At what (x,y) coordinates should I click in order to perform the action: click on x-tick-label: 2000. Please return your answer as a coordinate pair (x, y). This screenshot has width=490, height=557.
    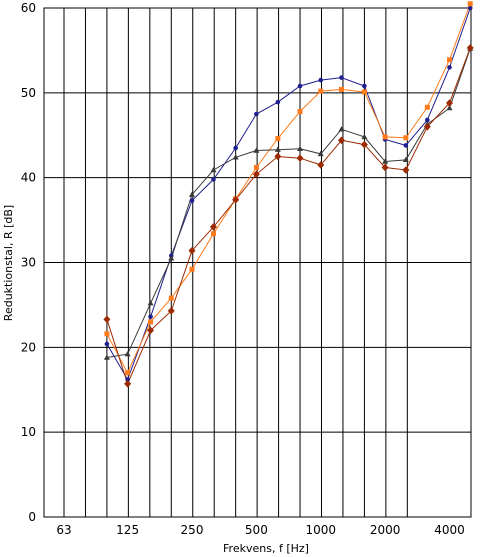
    Looking at the image, I should click on (385, 530).